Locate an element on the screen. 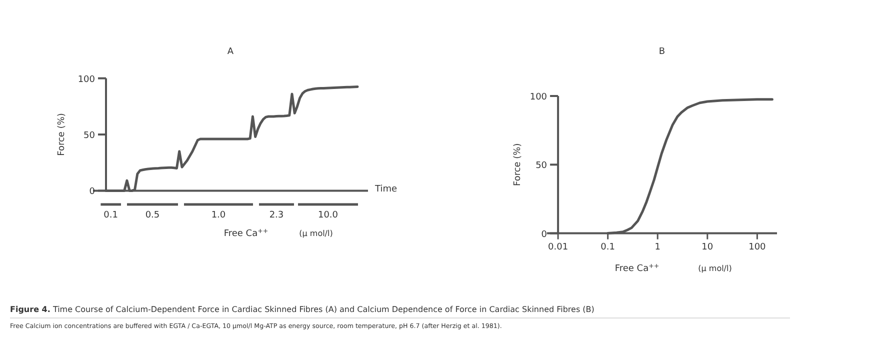 The height and width of the screenshot is (340, 893). text: 1.0 is located at coordinates (218, 215).